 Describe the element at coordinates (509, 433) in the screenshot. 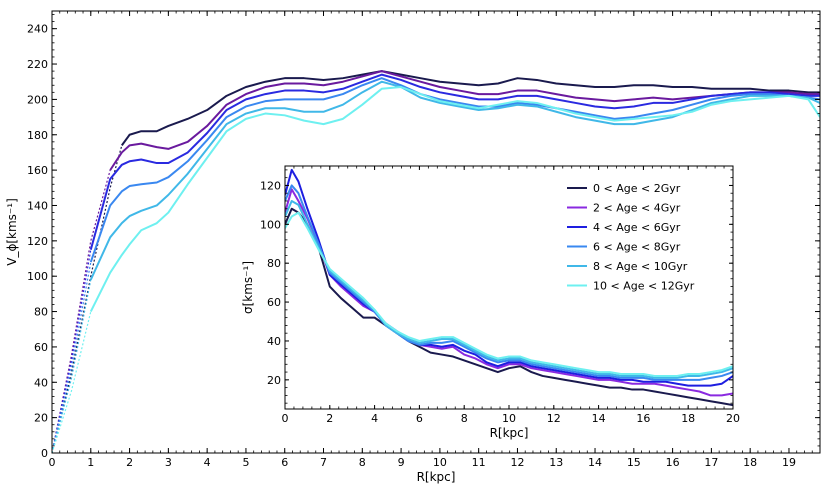

I see `inset-x-axis-label: R[kpc]` at that location.